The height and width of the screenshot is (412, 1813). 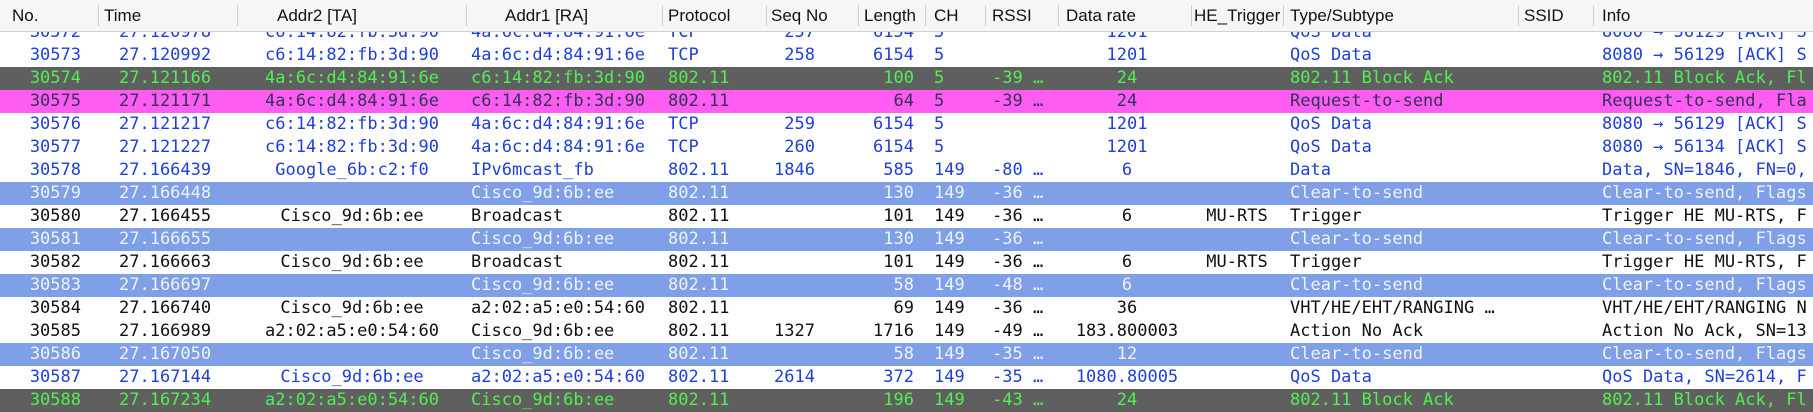 What do you see at coordinates (1237, 262) in the screenshot?
I see `packet-cell: MU-RTS` at bounding box center [1237, 262].